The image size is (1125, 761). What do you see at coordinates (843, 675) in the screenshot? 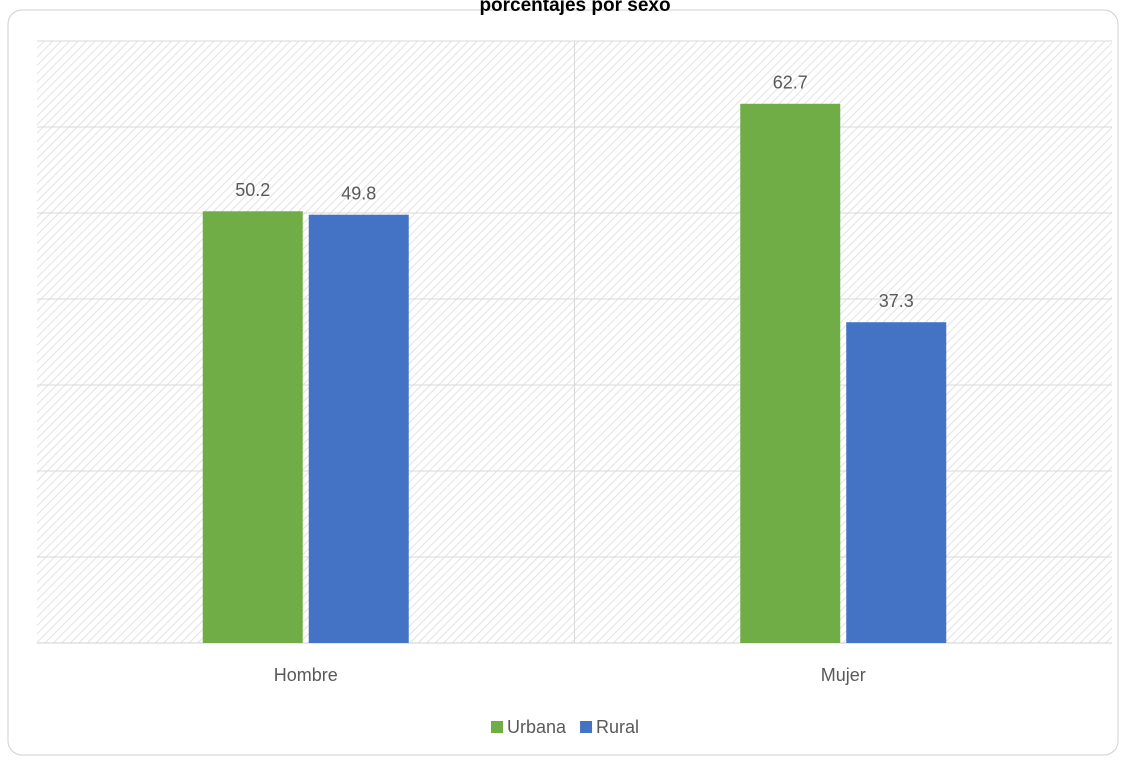
I see `x-tick-label: Mujer` at bounding box center [843, 675].